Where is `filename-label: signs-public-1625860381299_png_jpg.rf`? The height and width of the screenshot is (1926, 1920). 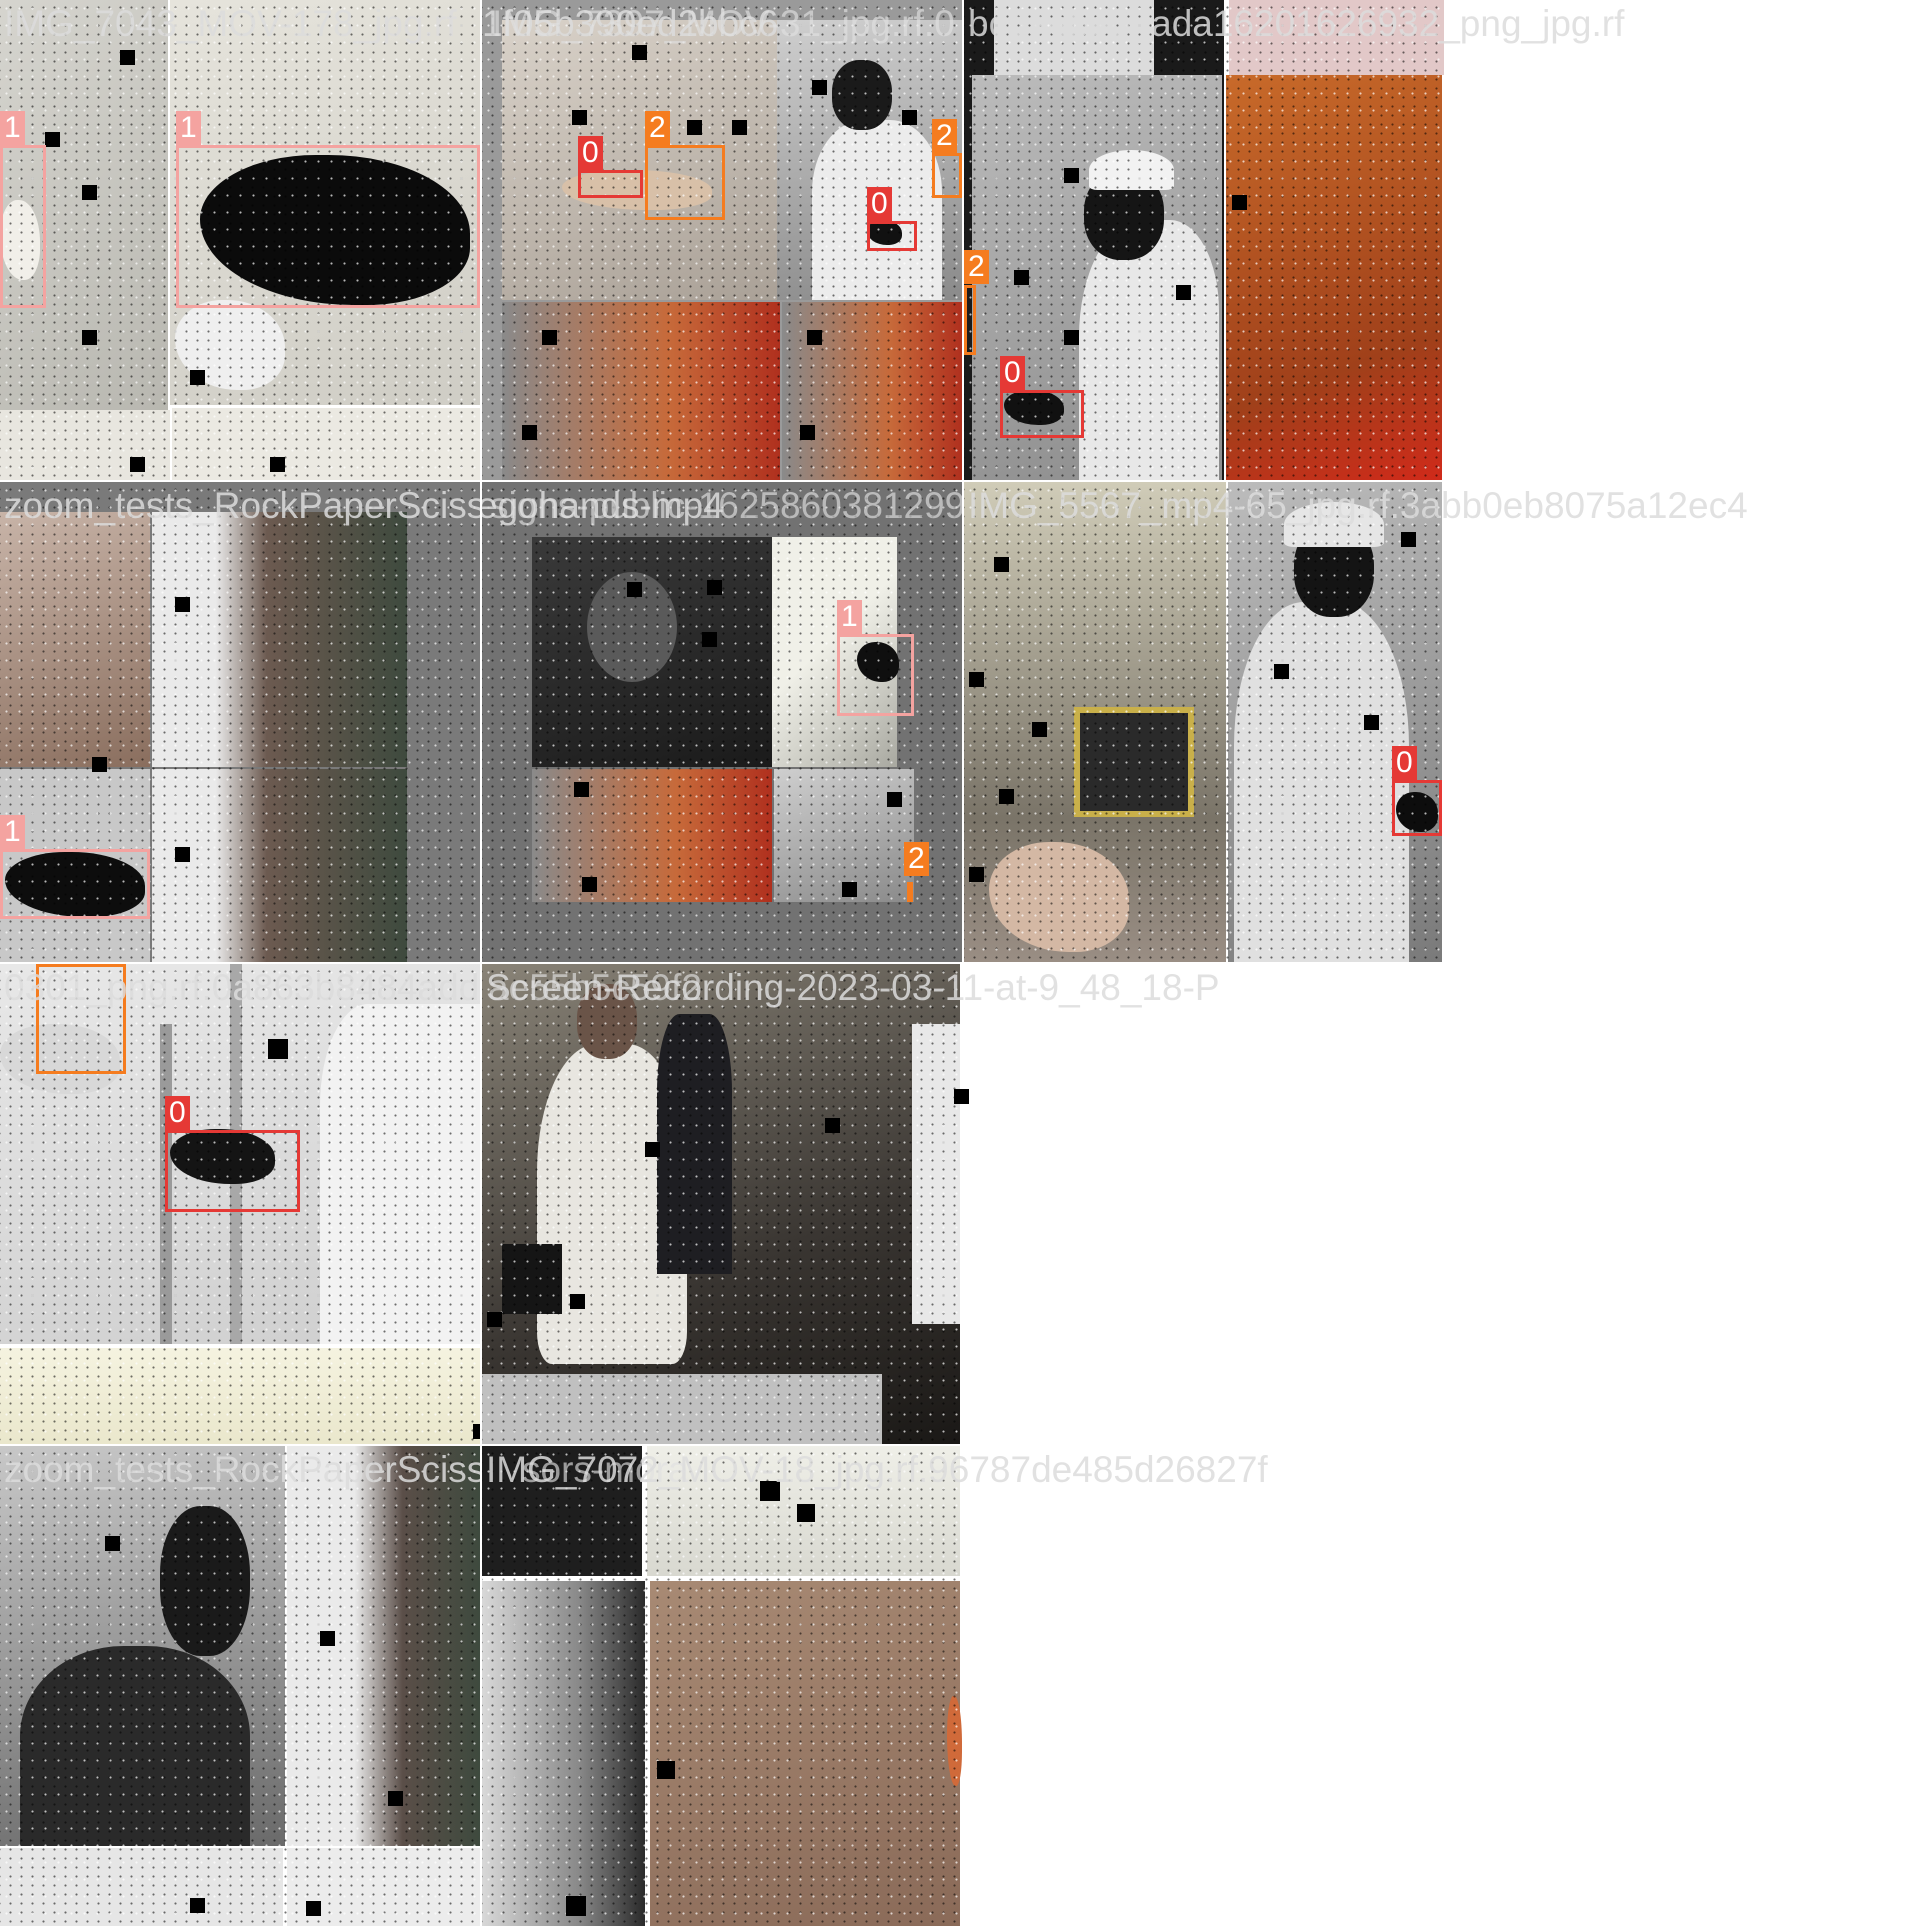
filename-label: signs-public-1625860381299_png_jpg.rf is located at coordinates (726, 505).